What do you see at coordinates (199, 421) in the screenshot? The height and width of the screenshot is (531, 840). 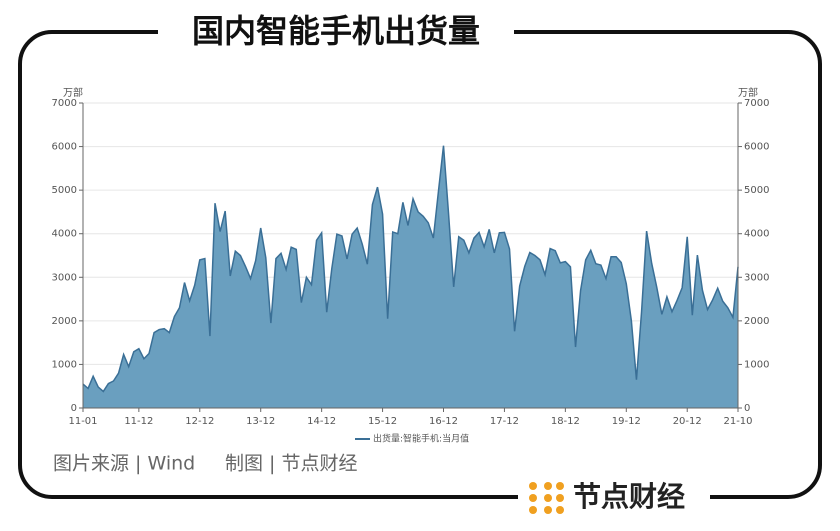 I see `x-tick-label: 12-12` at bounding box center [199, 421].